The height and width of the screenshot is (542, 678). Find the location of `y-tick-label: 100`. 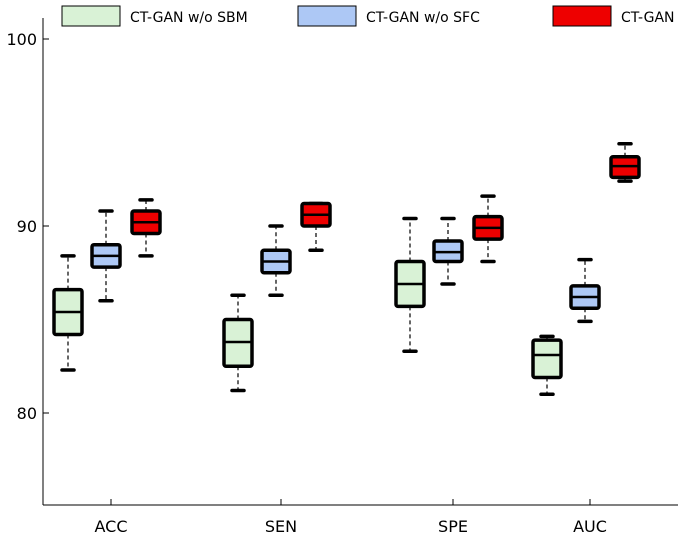

y-tick-label: 100 is located at coordinates (21, 39).